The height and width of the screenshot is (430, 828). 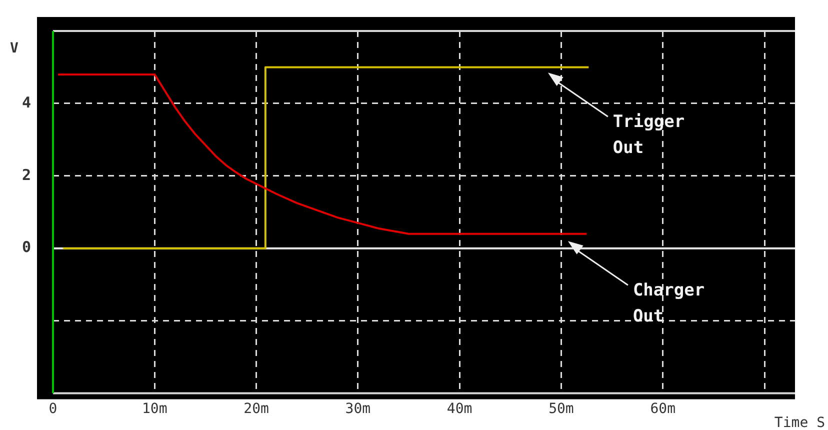 What do you see at coordinates (663, 409) in the screenshot?
I see `x-tick-label: 60m` at bounding box center [663, 409].